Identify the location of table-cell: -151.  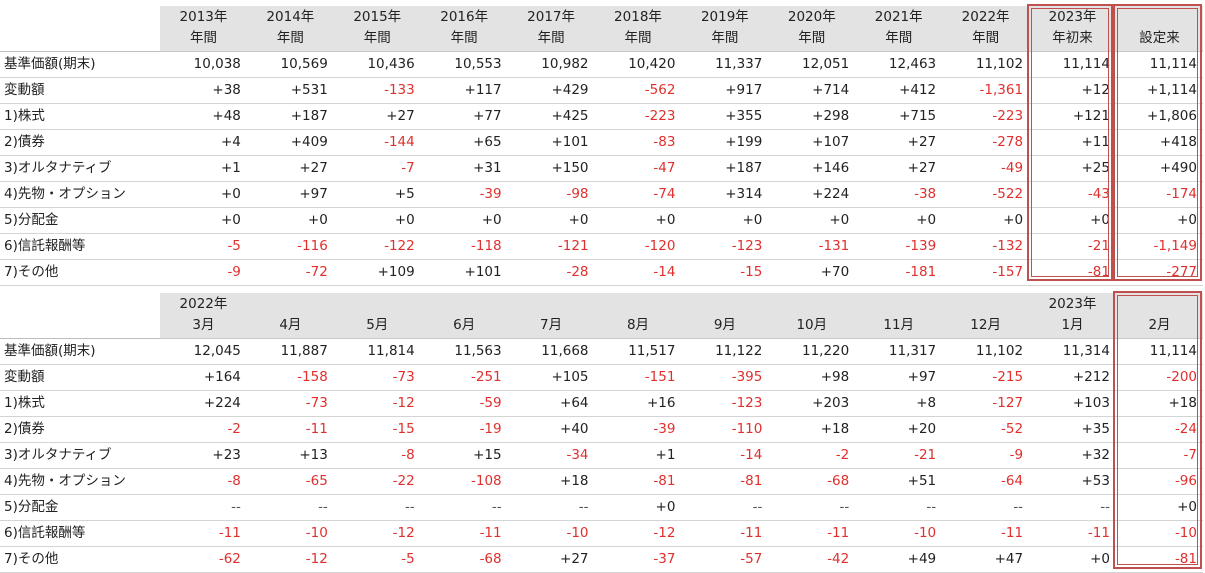
(638, 377).